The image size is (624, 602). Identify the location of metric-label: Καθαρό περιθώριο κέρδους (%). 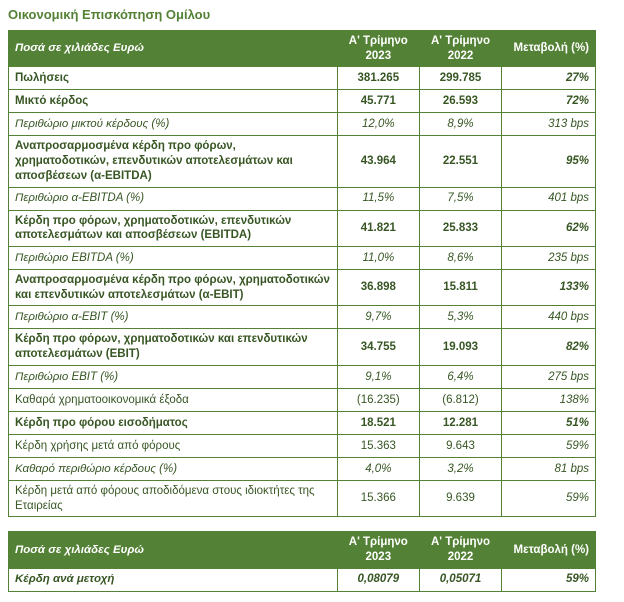
(173, 468).